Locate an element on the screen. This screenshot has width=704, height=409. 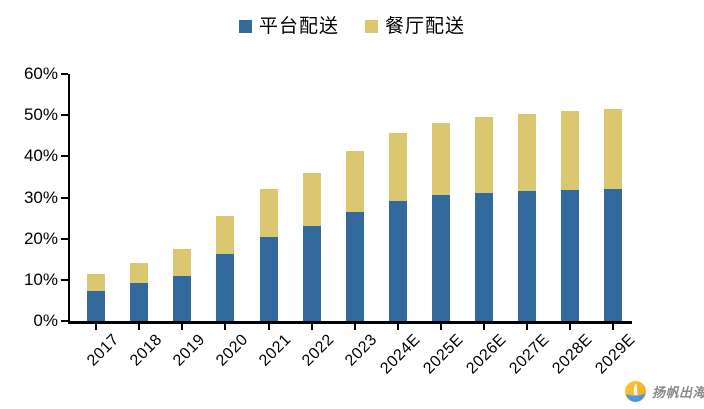
x-axis-label: 2028E is located at coordinates (572, 354).